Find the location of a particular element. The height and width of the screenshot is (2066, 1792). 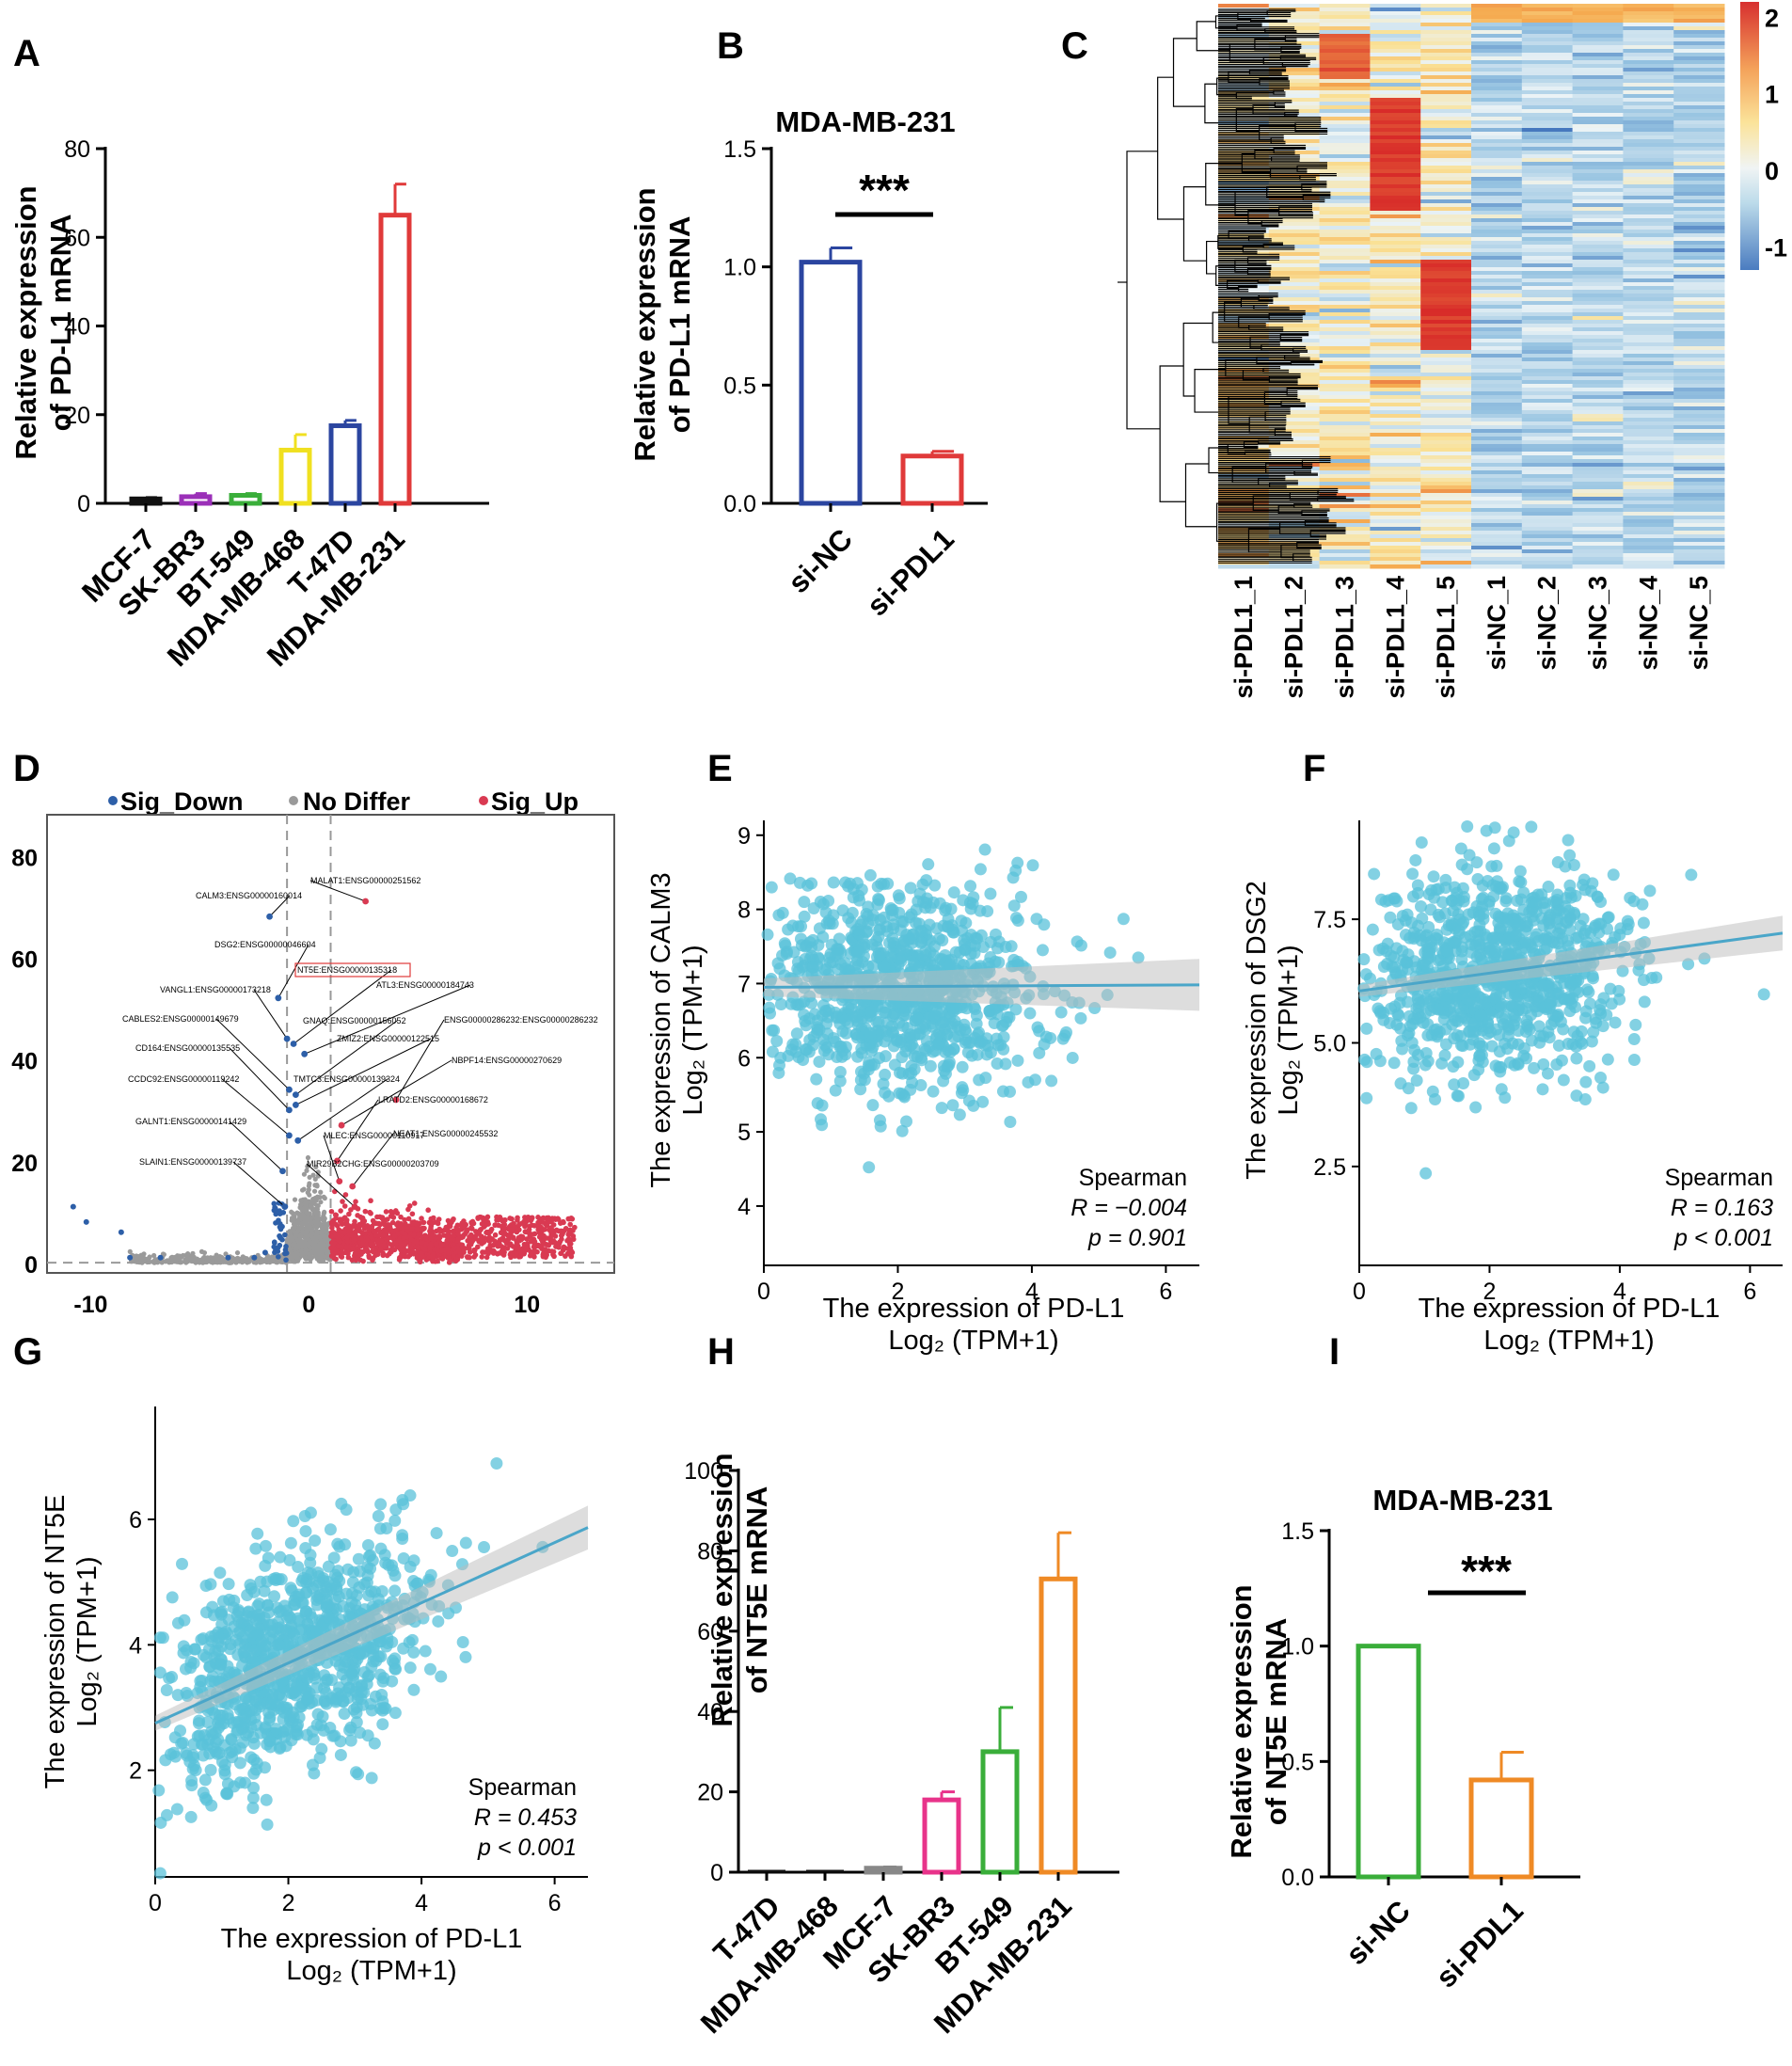

panel-A-ylabel-2: of PD-L1 mRNA is located at coordinates (61, 324).